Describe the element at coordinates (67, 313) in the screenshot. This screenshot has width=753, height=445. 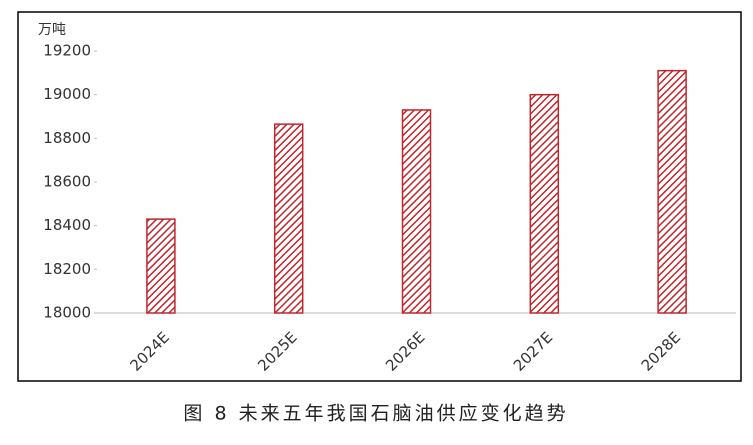
I see `y-tick-label: 18000` at that location.